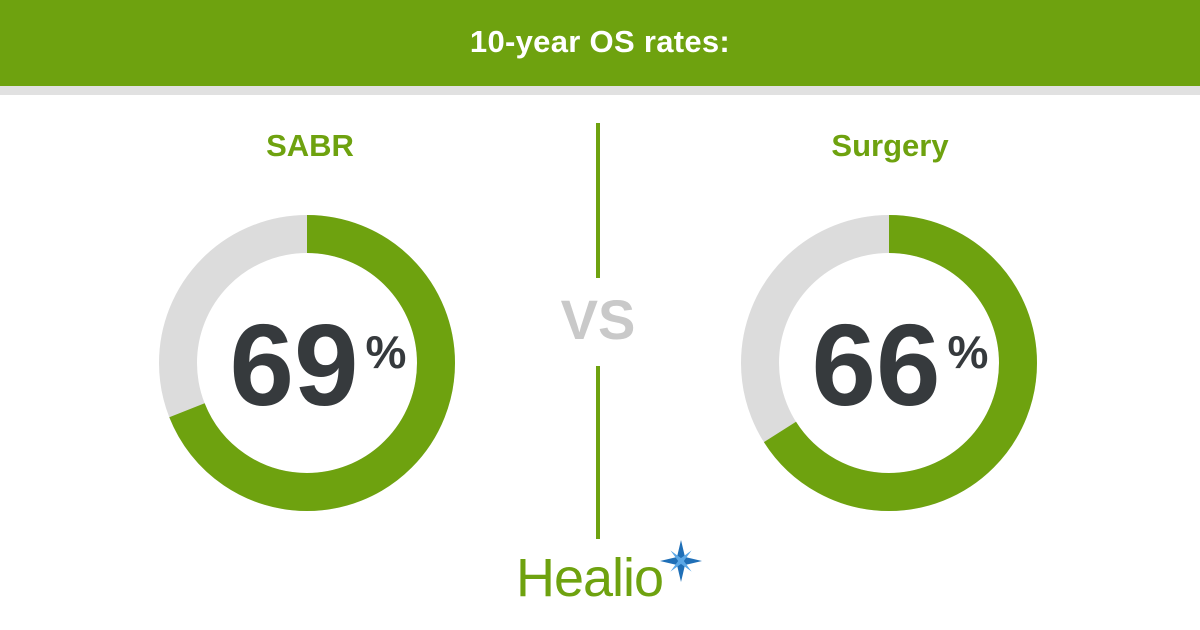 This screenshot has height=630, width=1200. Describe the element at coordinates (598, 452) in the screenshot. I see `vertical-divider-bottom` at that location.